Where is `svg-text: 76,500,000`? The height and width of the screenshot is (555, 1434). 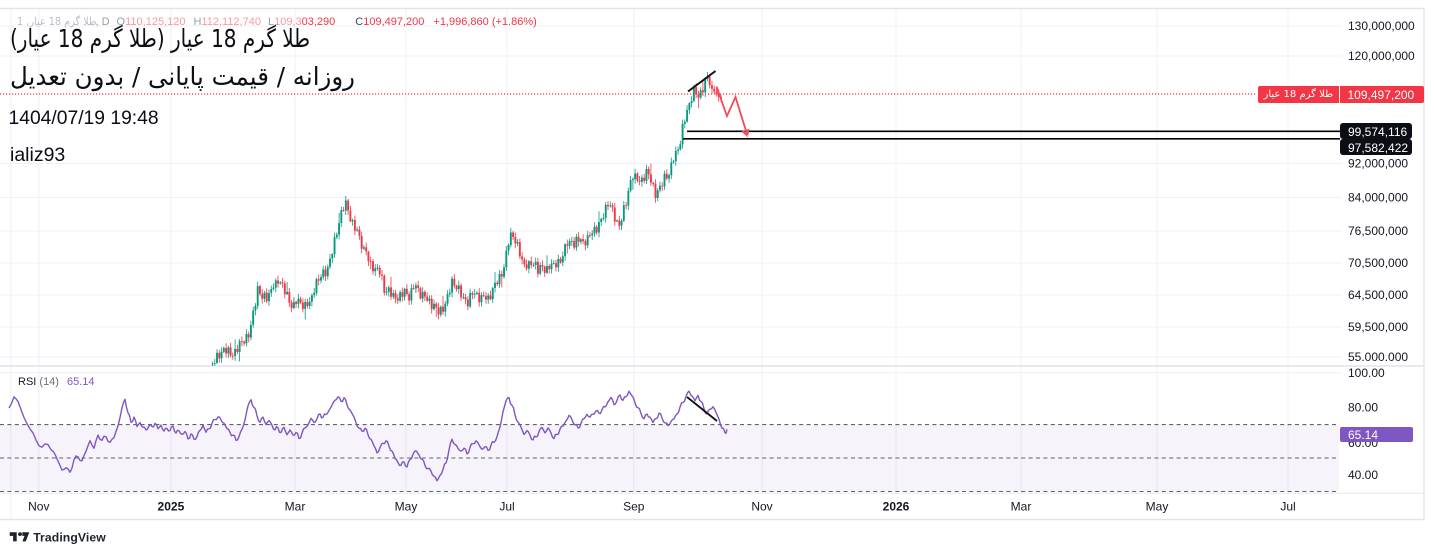 svg-text: 76,500,000 is located at coordinates (1378, 231).